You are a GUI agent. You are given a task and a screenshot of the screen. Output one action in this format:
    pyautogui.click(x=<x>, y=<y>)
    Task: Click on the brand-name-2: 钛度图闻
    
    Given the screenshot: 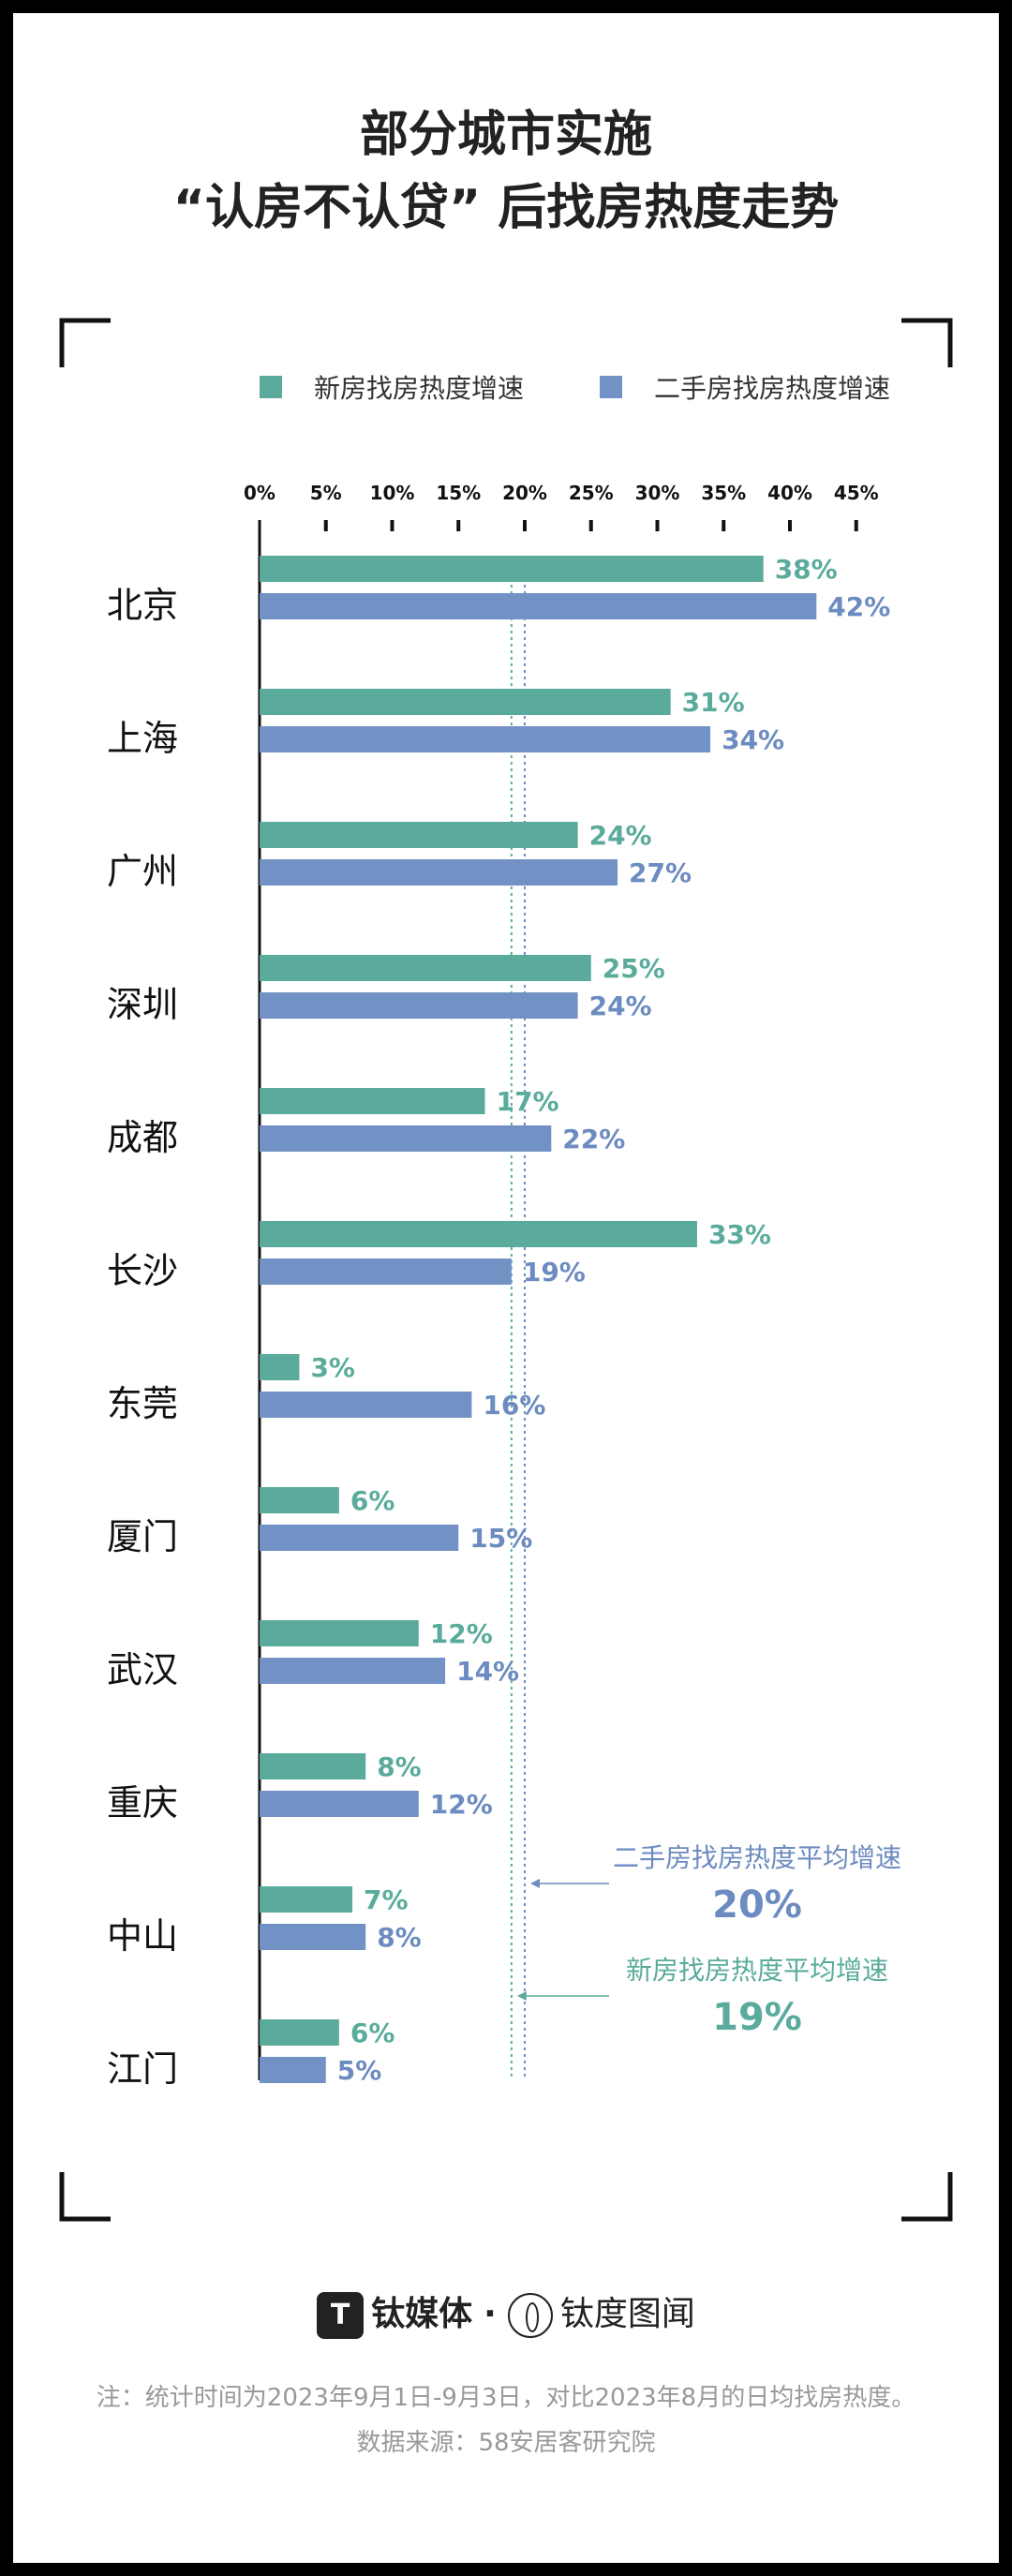 What is the action you would take?
    pyautogui.click(x=627, y=2314)
    